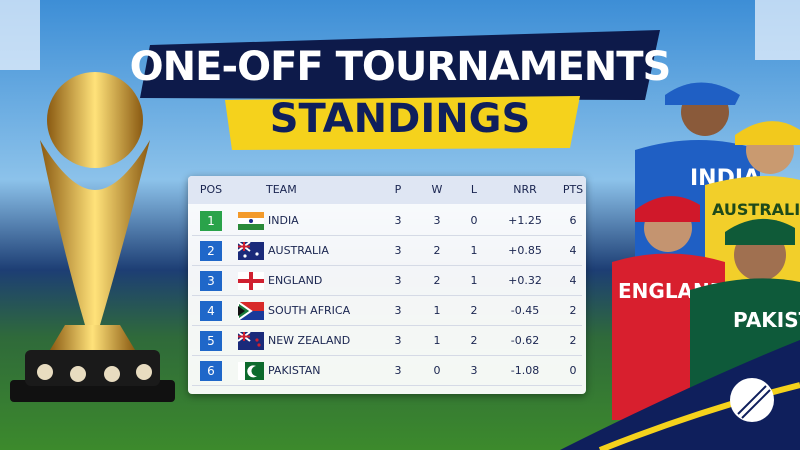 The height and width of the screenshot is (450, 800). What do you see at coordinates (525, 280) in the screenshot?
I see `stat-cell: +0.32` at bounding box center [525, 280].